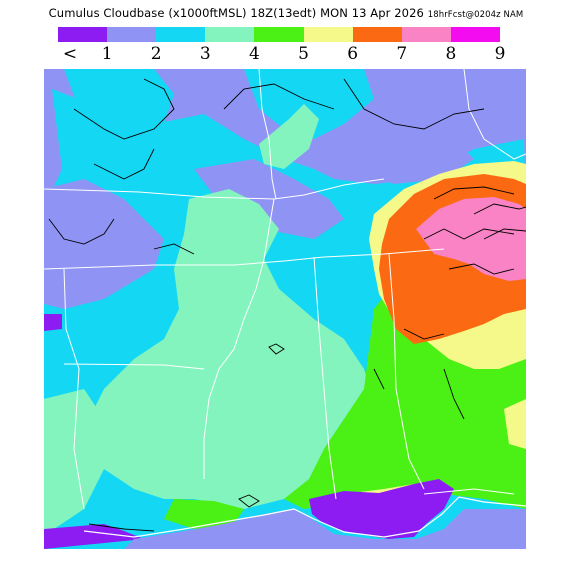  What do you see at coordinates (205, 54) in the screenshot?
I see `legend-tick-3: 3` at bounding box center [205, 54].